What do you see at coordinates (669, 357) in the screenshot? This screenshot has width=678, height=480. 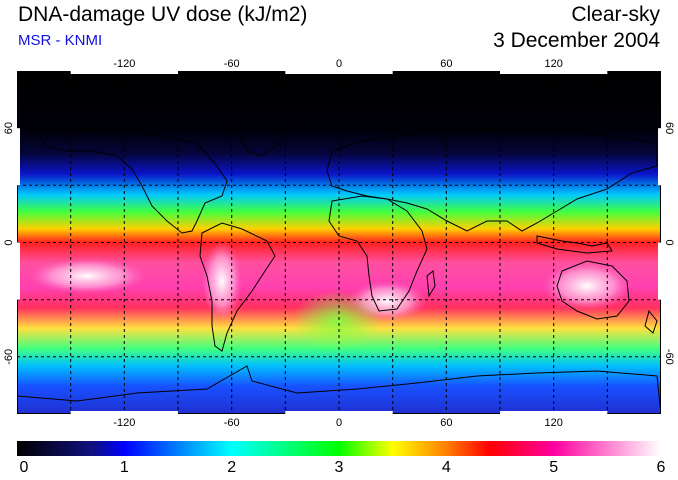 I see `latitude-tick-right: -60` at bounding box center [669, 357].